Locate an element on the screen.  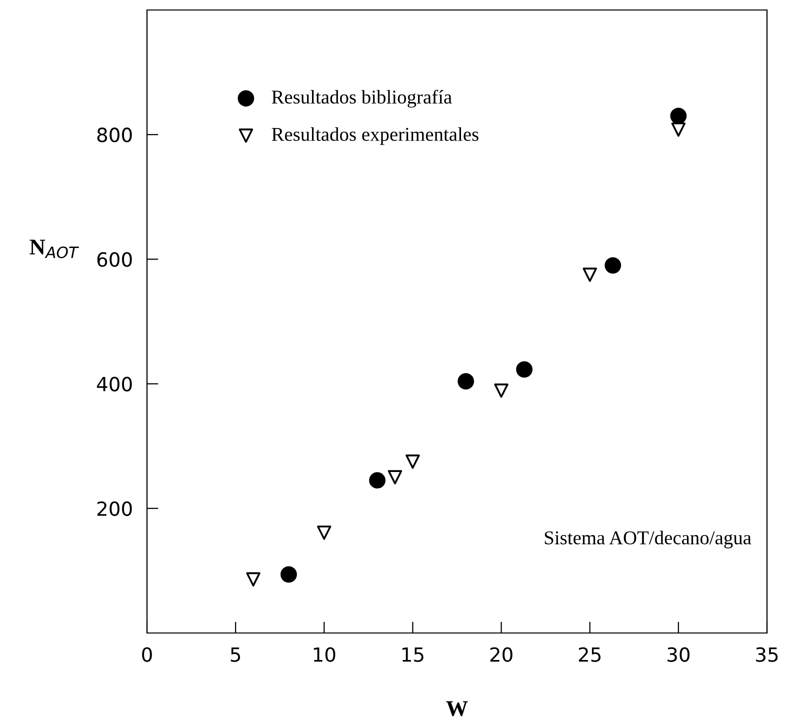
x-tick-label: 30 is located at coordinates (679, 654).